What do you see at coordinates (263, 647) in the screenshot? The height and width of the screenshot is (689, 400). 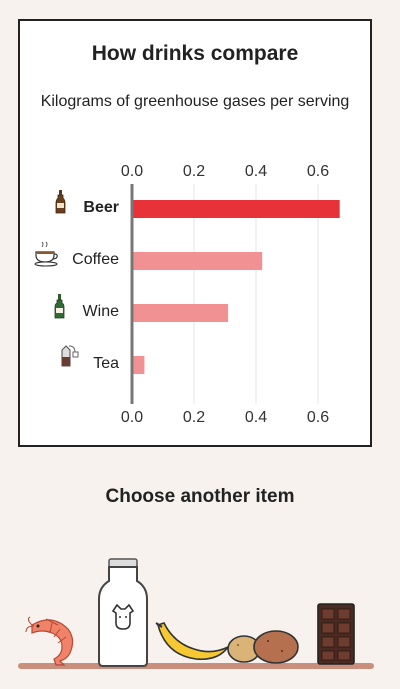 I see `potato-icon` at bounding box center [263, 647].